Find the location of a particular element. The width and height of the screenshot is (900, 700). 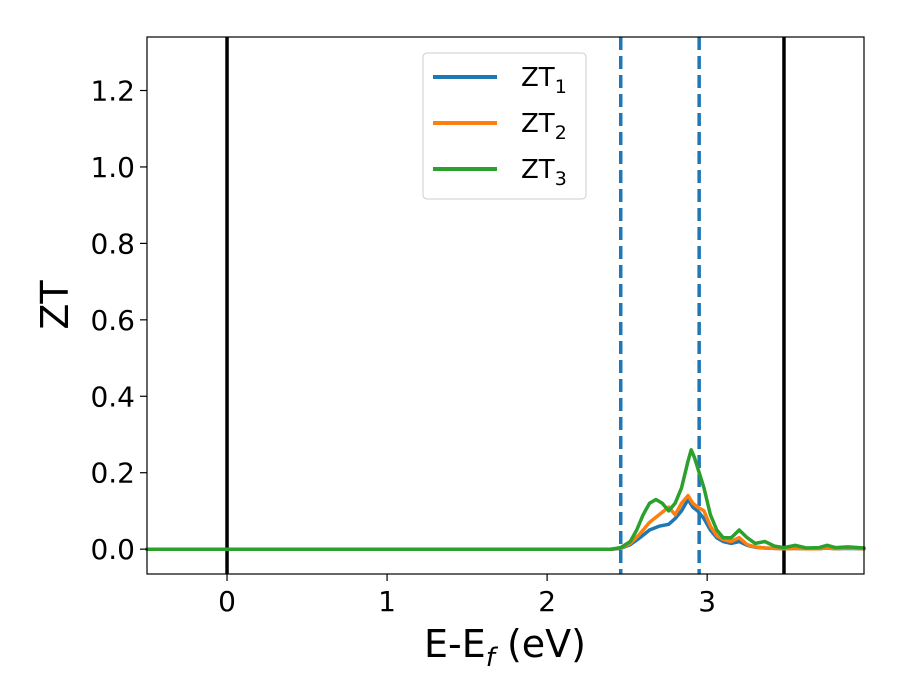

y-tick-label: 1.2 is located at coordinates (112, 91).